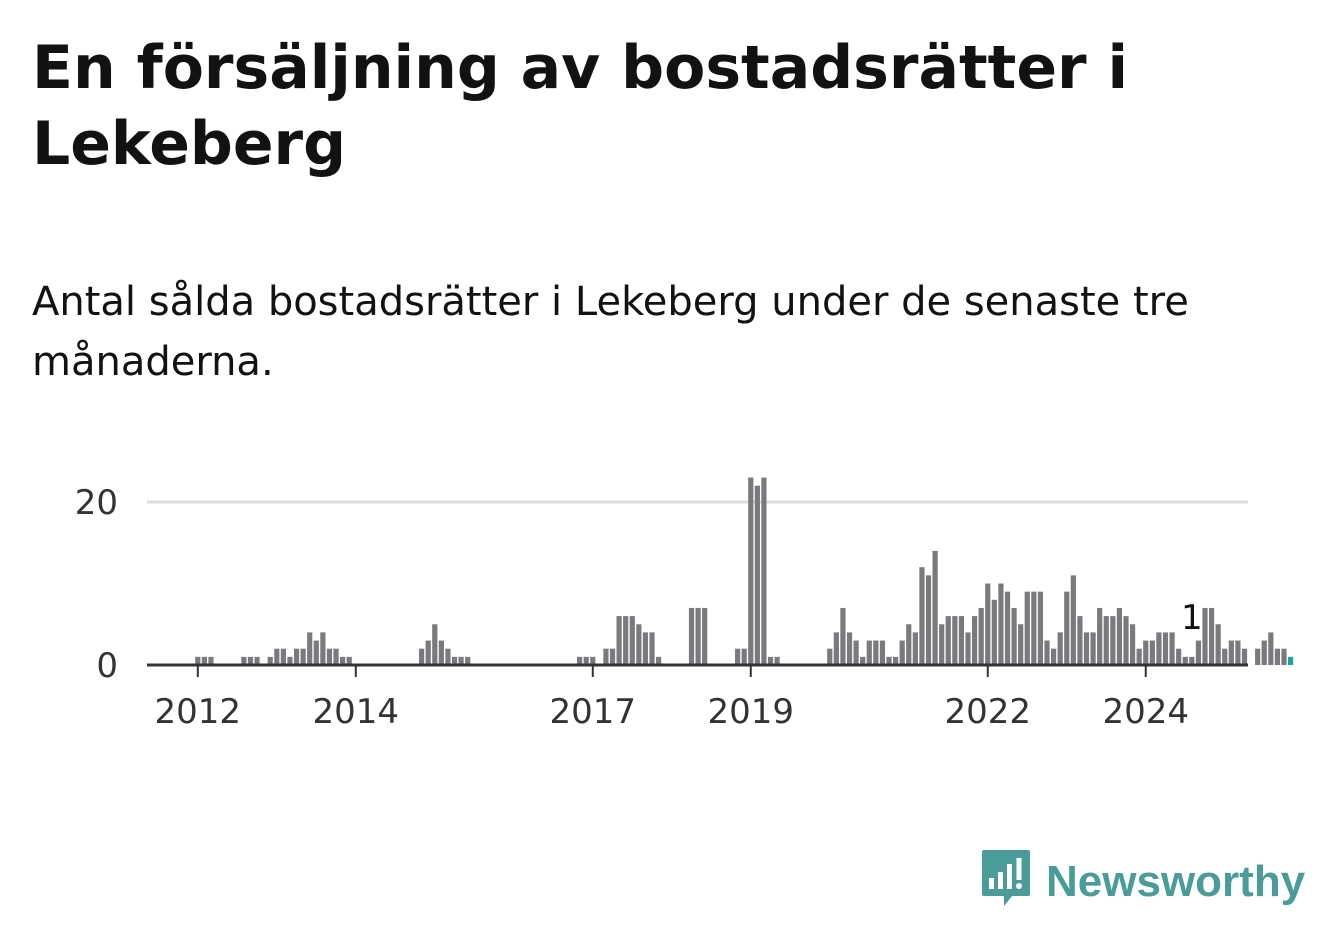 The image size is (1322, 939). What do you see at coordinates (1176, 881) in the screenshot?
I see `brand-name: Newsworthy` at bounding box center [1176, 881].